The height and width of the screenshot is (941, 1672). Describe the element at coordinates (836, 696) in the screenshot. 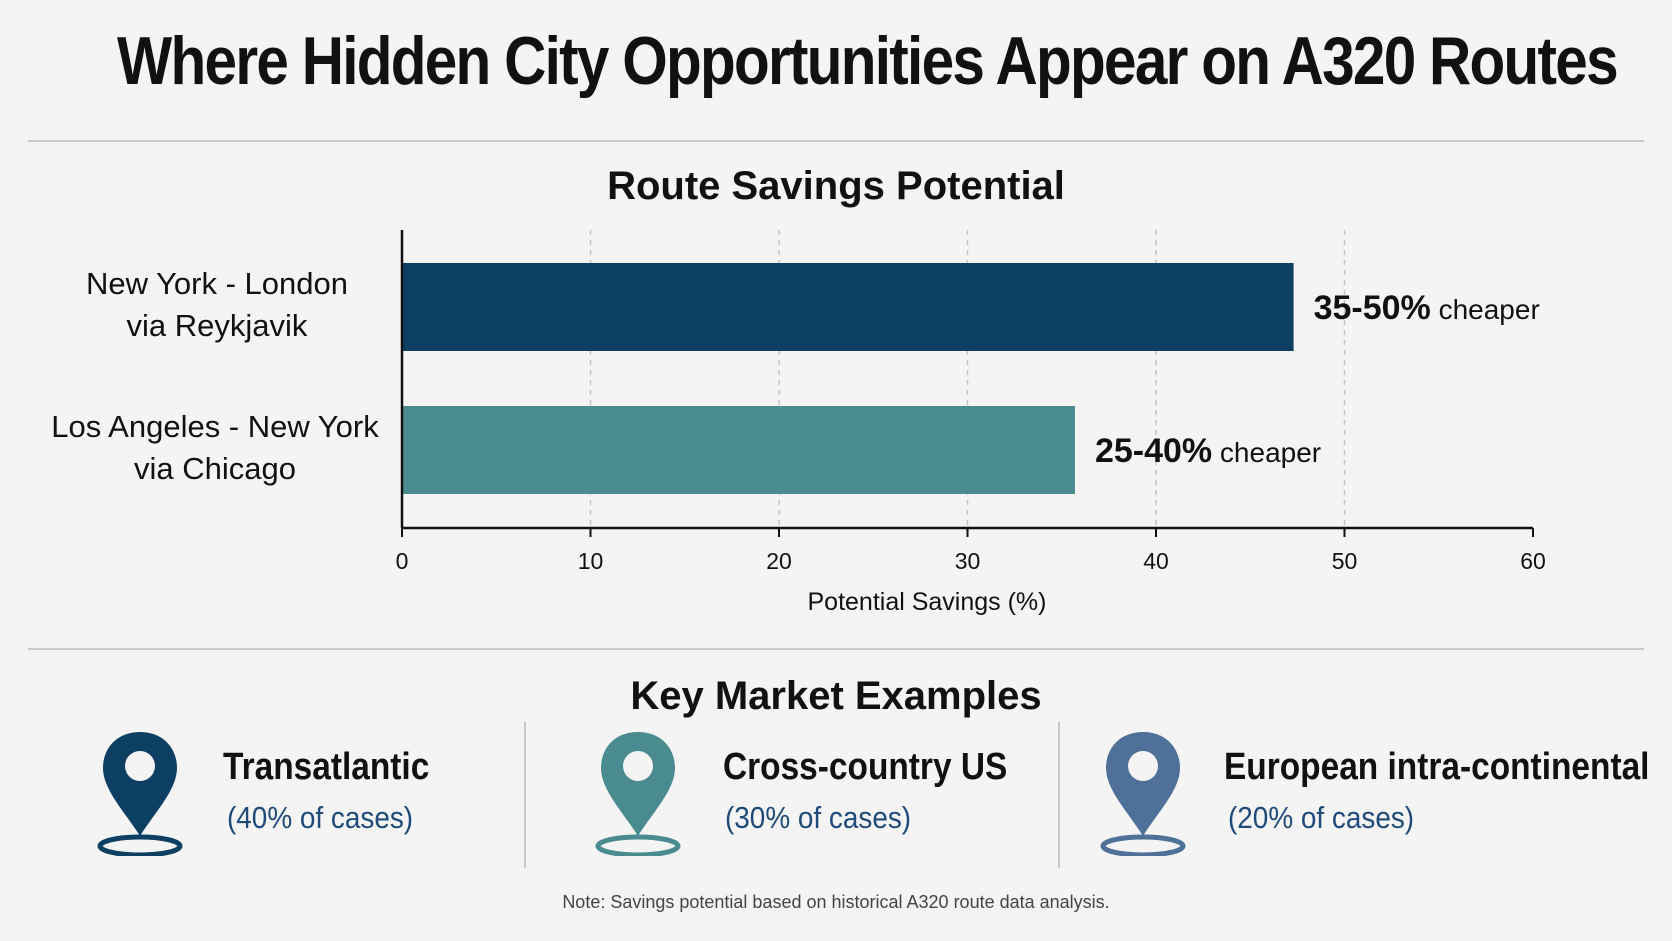

I see `markets-title: Key Market Examples` at that location.